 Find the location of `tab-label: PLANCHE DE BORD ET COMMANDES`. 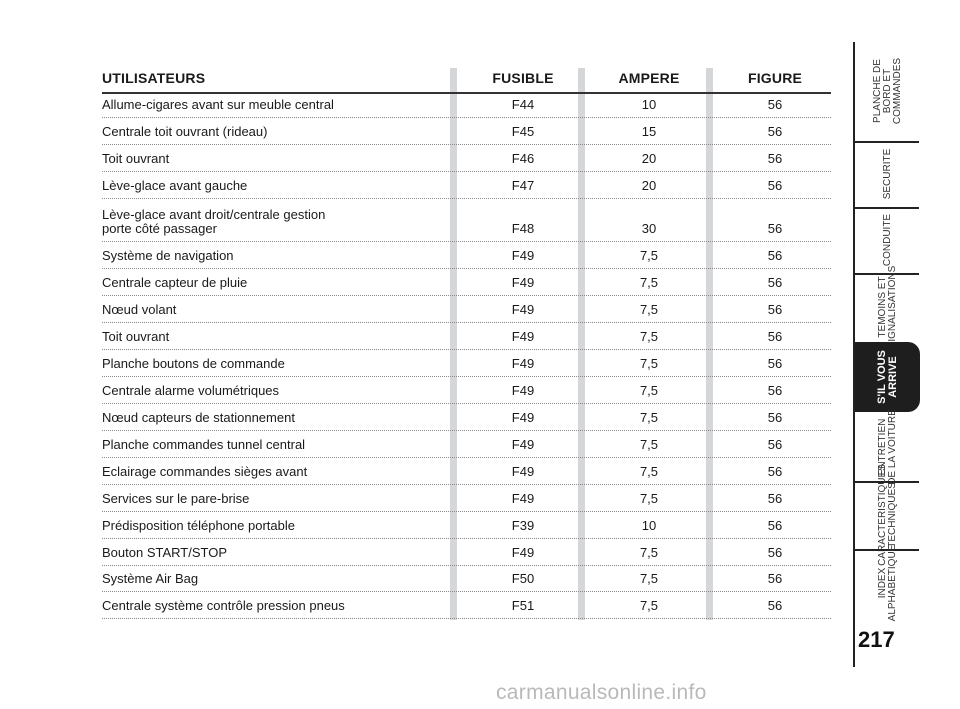

tab-label: PLANCHE DE BORD ET COMMANDES is located at coordinates (887, 91).